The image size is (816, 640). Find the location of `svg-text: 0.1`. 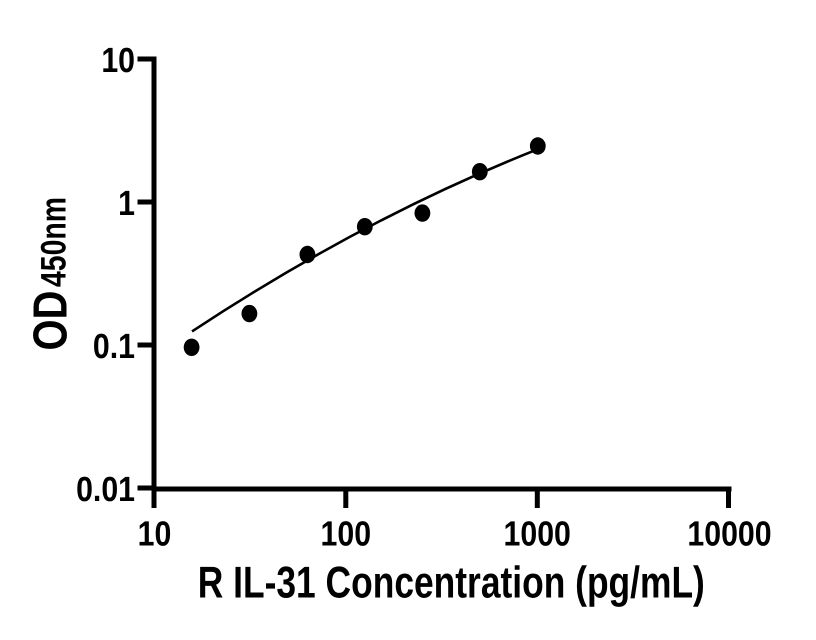

svg-text: 0.1 is located at coordinates (114, 346).